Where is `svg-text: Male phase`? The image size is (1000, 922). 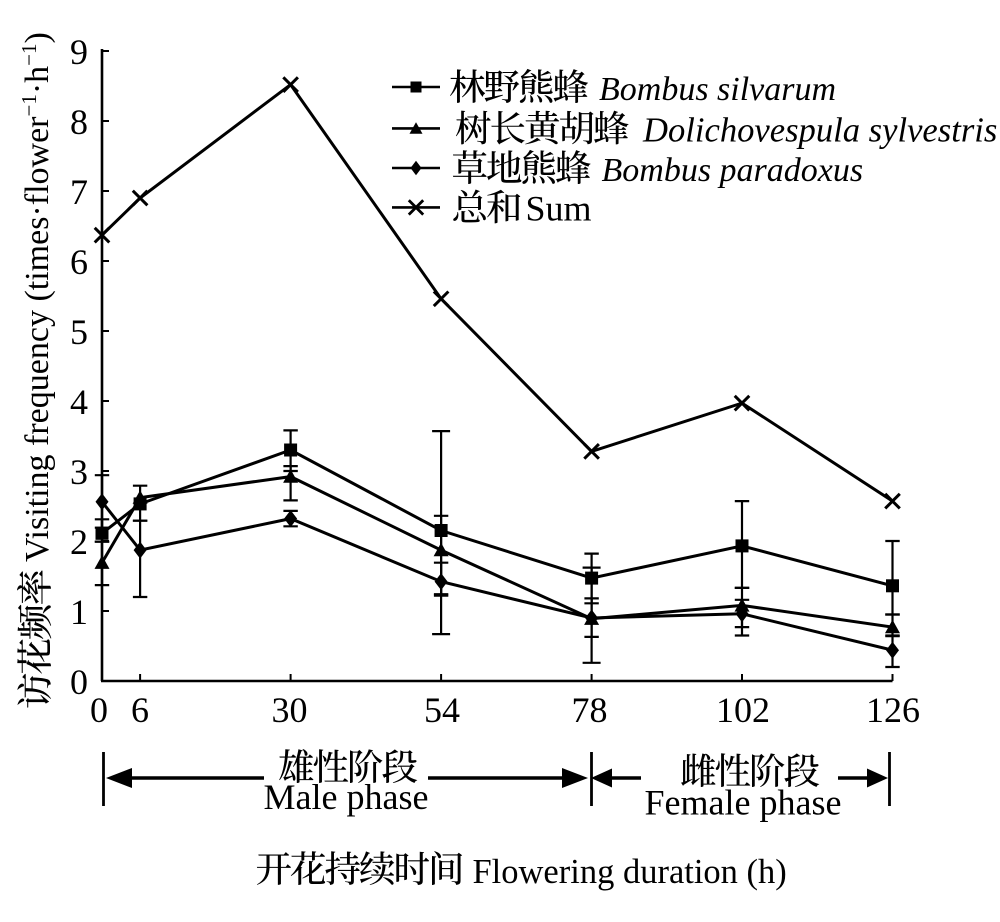
svg-text: Male phase is located at coordinates (346, 797).